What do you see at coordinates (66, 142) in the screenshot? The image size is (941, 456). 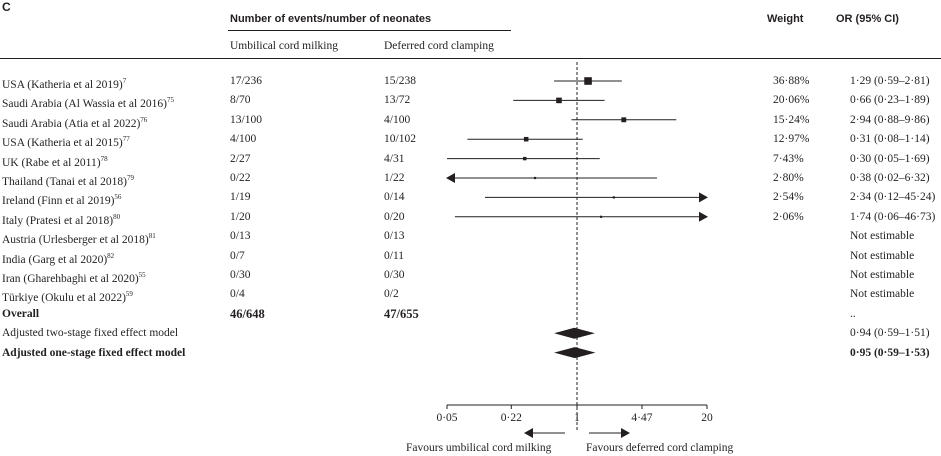 I see `study-label: USA (Katheria et al 2015)77` at bounding box center [66, 142].